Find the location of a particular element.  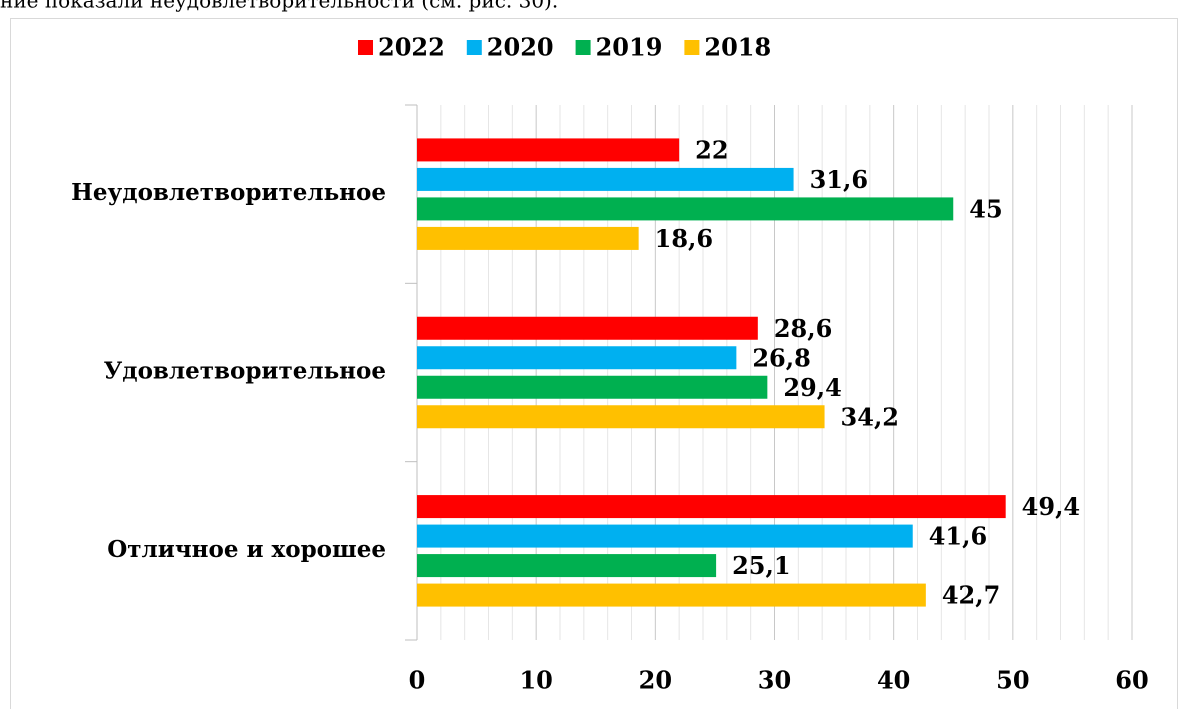

y-tick-label: Неудовлетворительное is located at coordinates (228, 192).